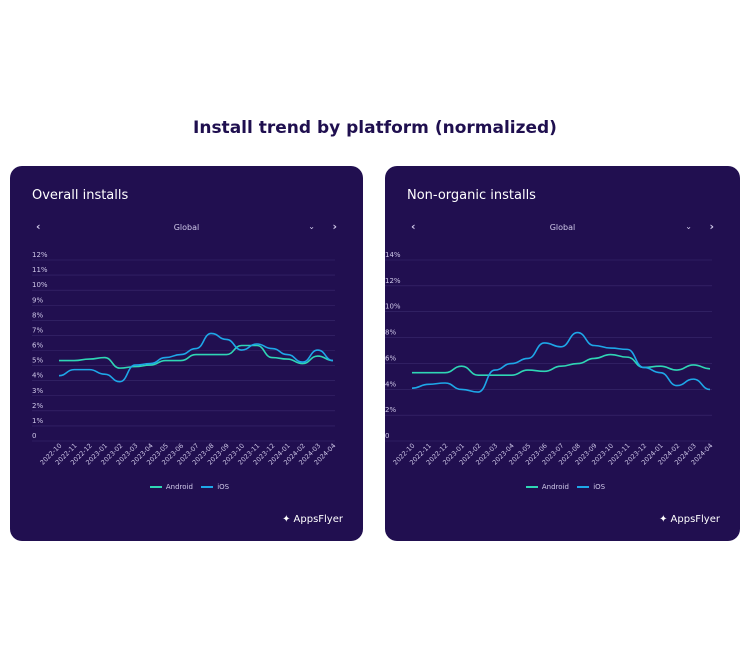 This screenshot has height=661, width=750. Describe the element at coordinates (393, 255) in the screenshot. I see `y-tick-label: 14%` at that location.